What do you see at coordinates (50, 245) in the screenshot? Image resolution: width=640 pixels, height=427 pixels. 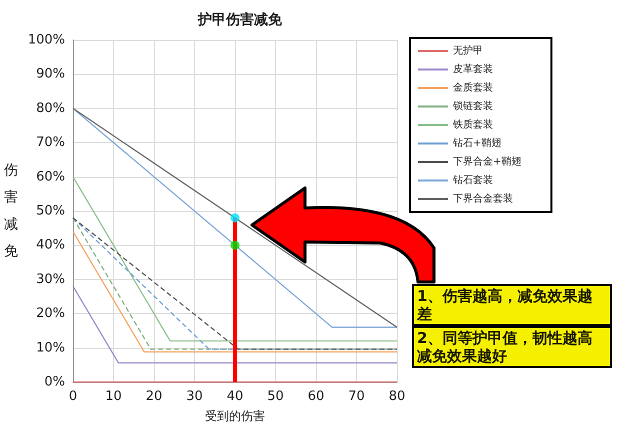 I see `y-tick-label: 40%` at bounding box center [50, 245].